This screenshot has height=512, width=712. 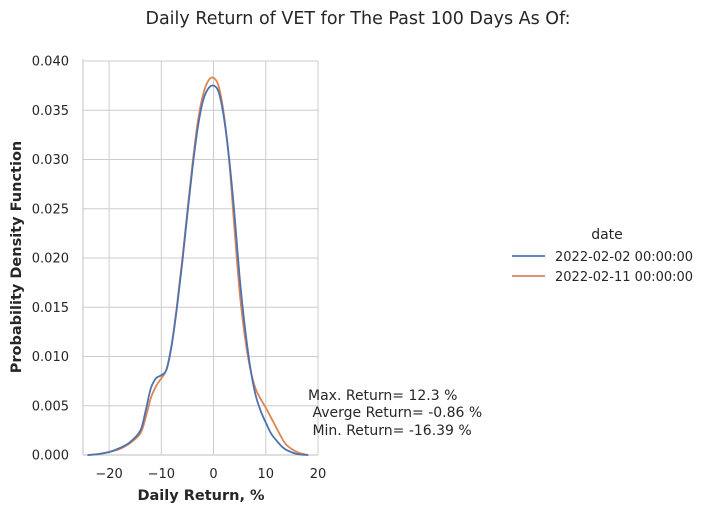 I want to click on y-tick-label: 0.040, so click(x=50, y=62).